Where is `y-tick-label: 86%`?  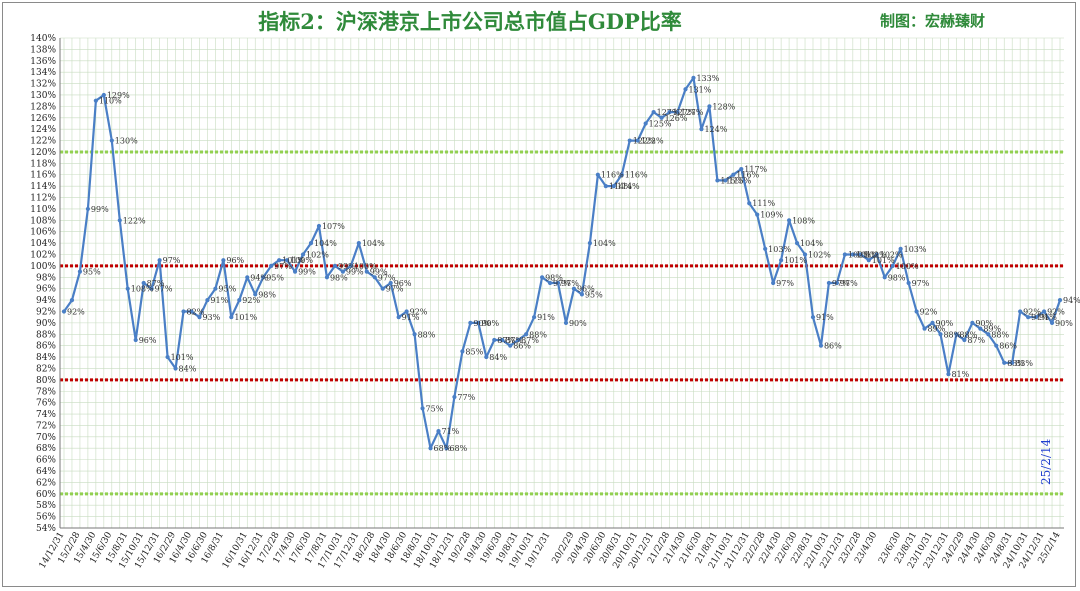 y-tick-label: 86% is located at coordinates (46, 347).